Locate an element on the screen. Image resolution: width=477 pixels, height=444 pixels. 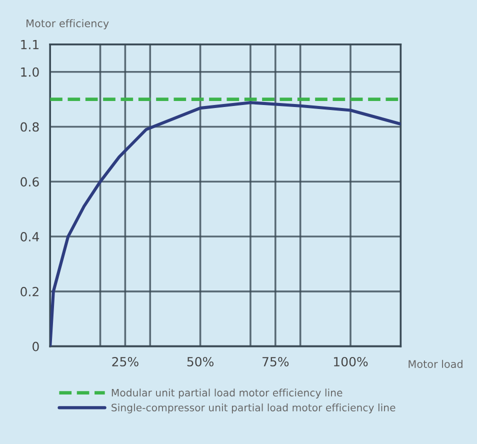
x-tick-label: 25% is located at coordinates (125, 361).